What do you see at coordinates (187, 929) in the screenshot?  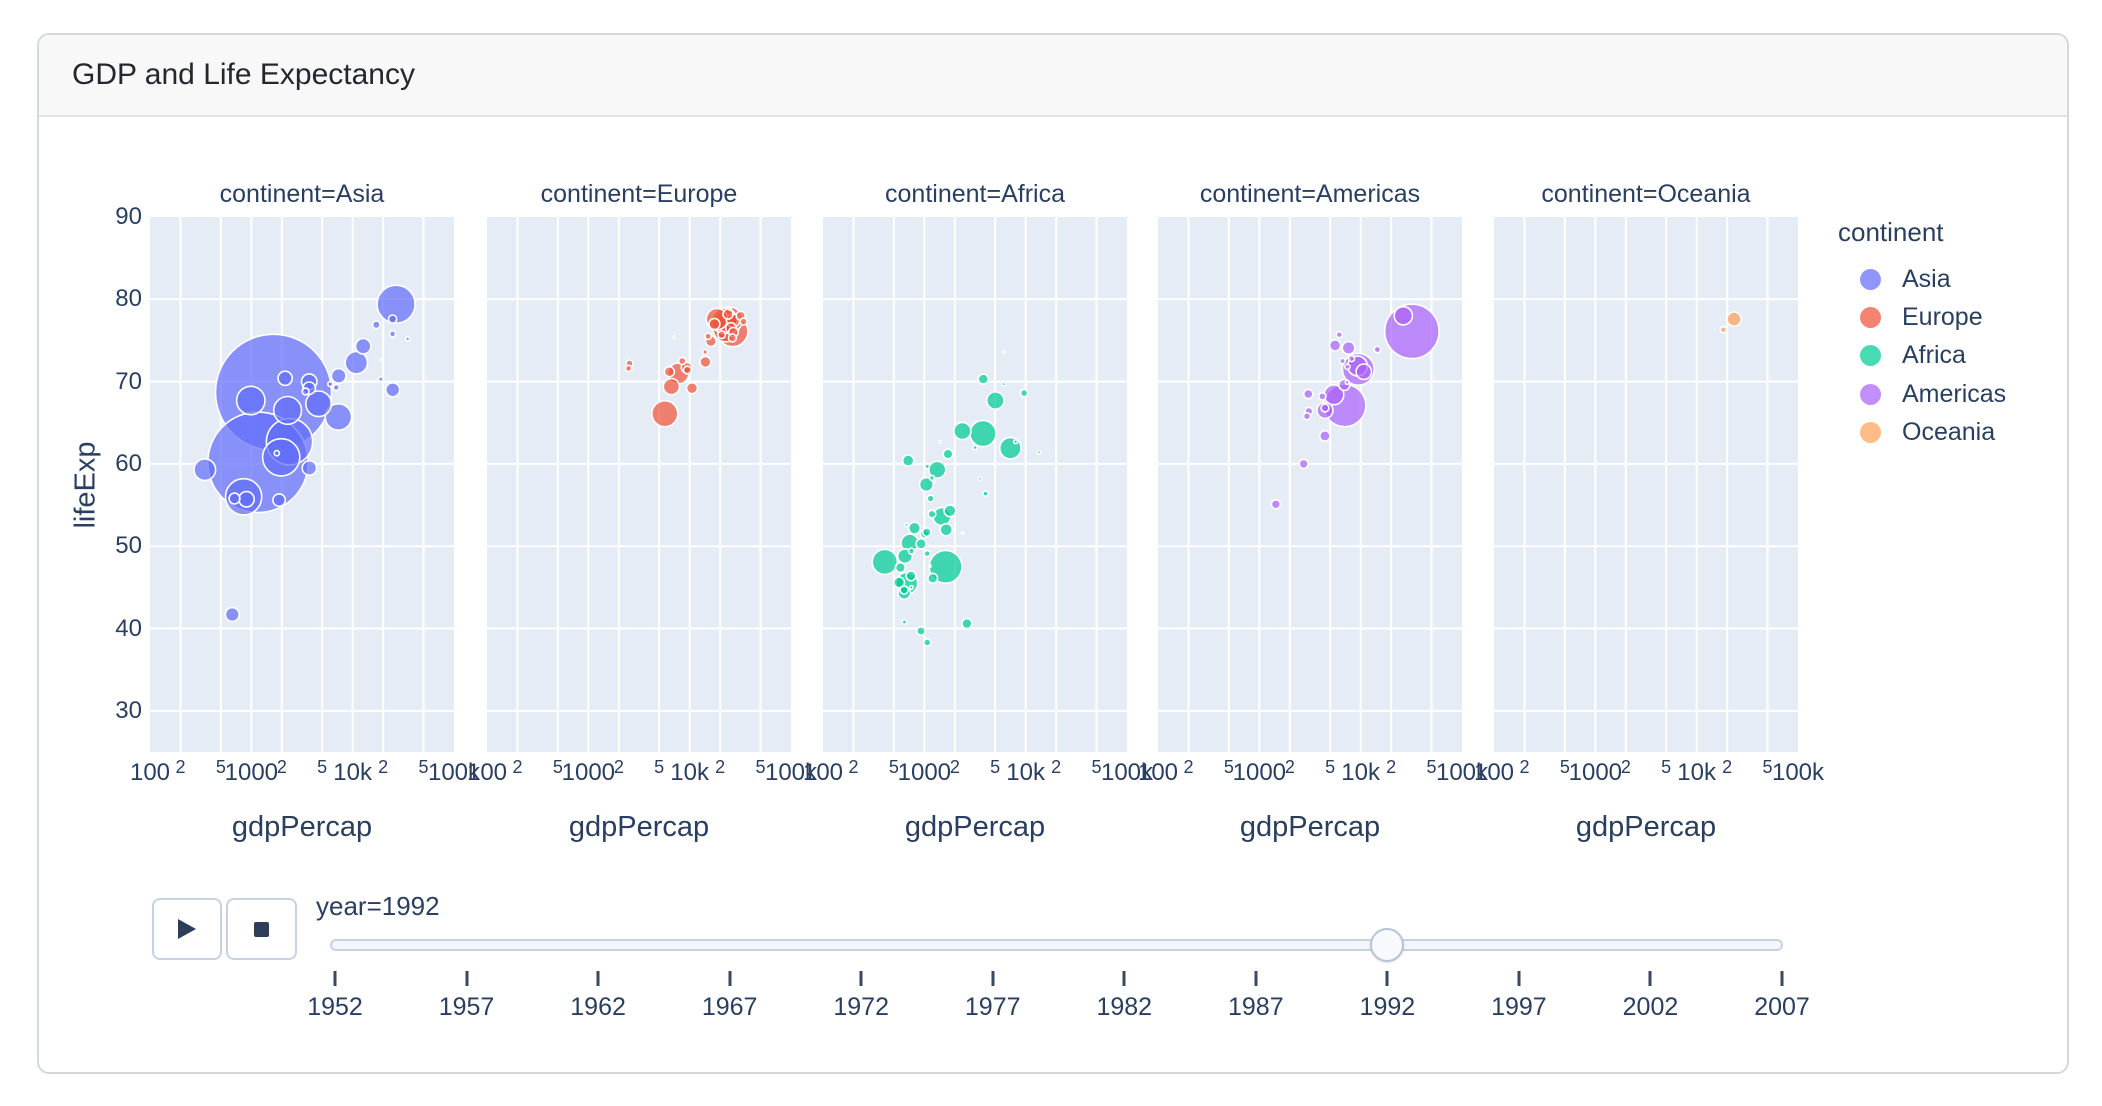 I see `play-button` at bounding box center [187, 929].